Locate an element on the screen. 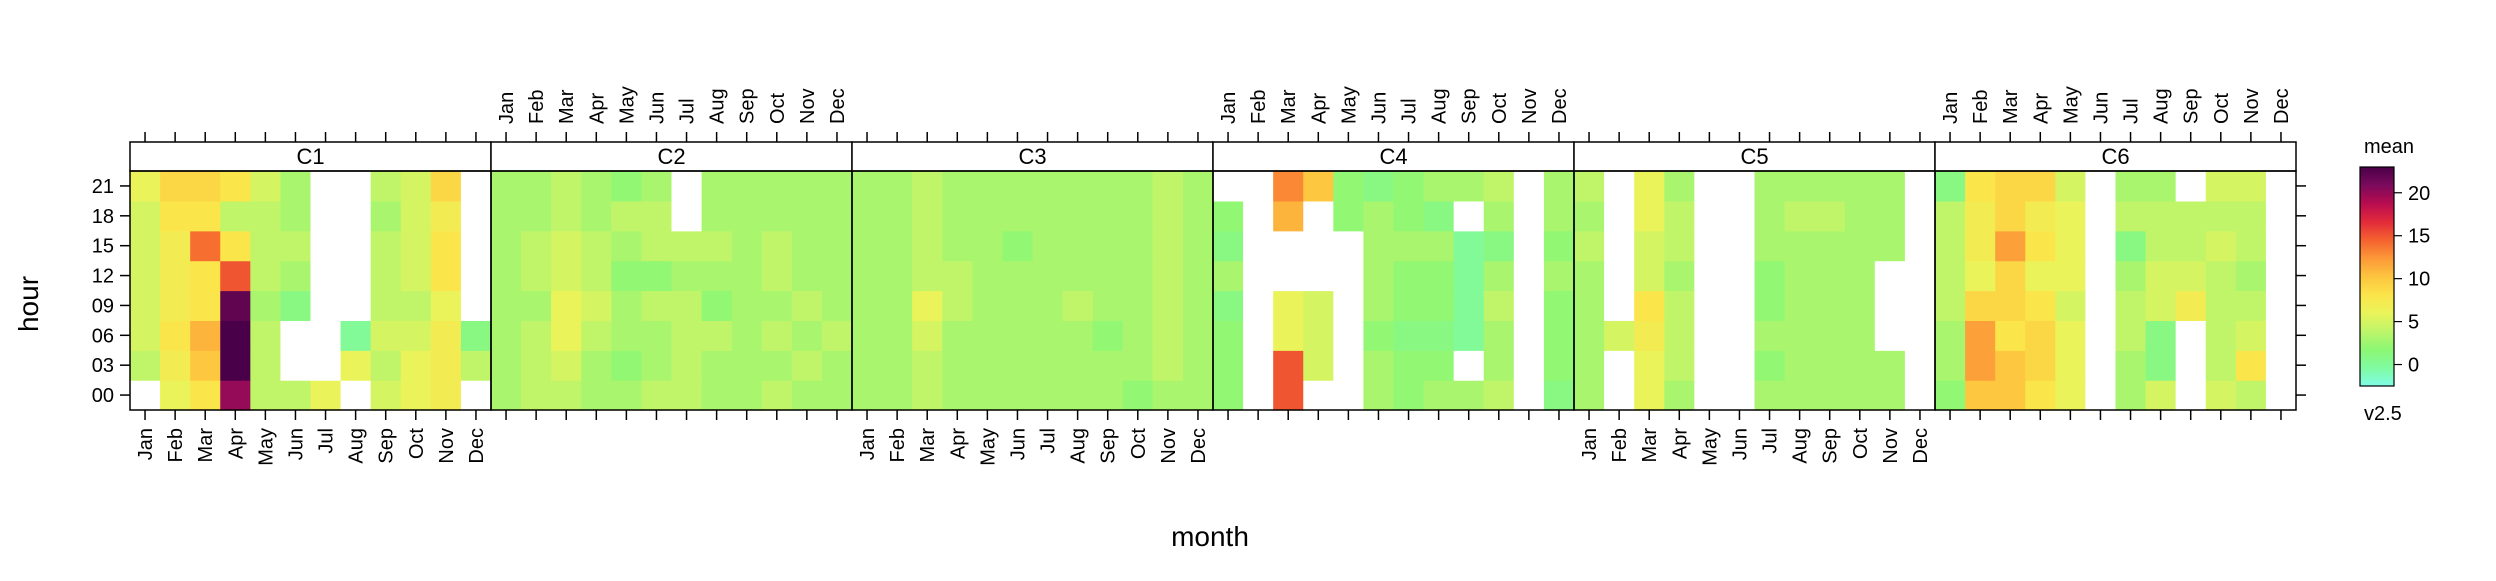 The height and width of the screenshot is (581, 2496). x-tick-label: Jan is located at coordinates (868, 444).